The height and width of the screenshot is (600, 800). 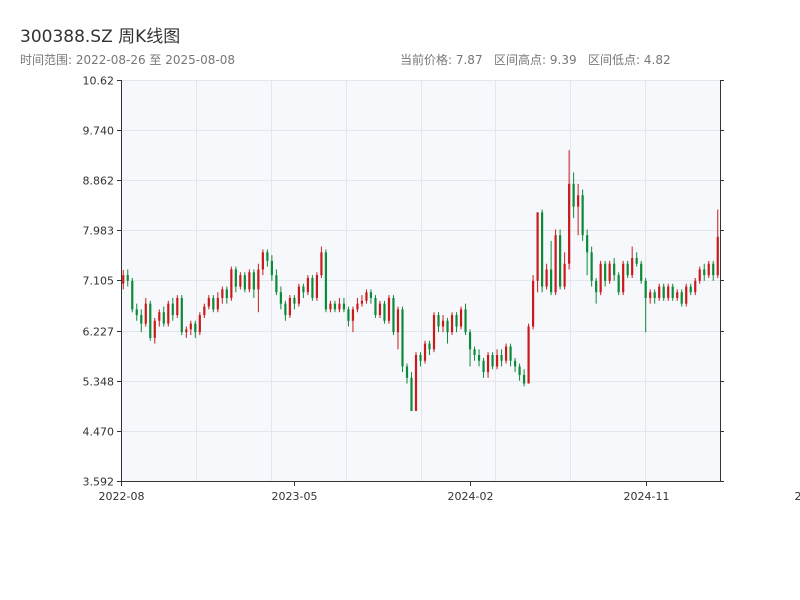 What do you see at coordinates (535, 60) in the screenshot?
I see `price-stats-text: 当前价格: 7.87 区间高点: 9.39 区间低点: 4.82` at bounding box center [535, 60].